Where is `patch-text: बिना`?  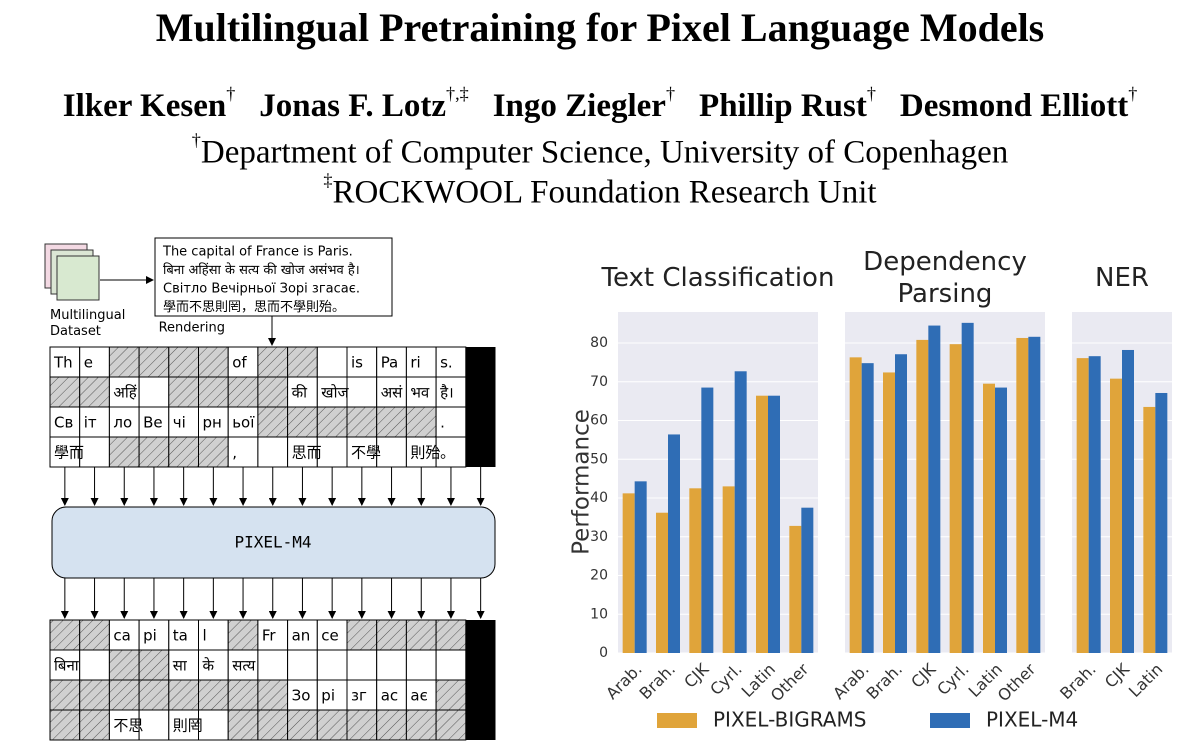
patch-text: बिना is located at coordinates (67, 666).